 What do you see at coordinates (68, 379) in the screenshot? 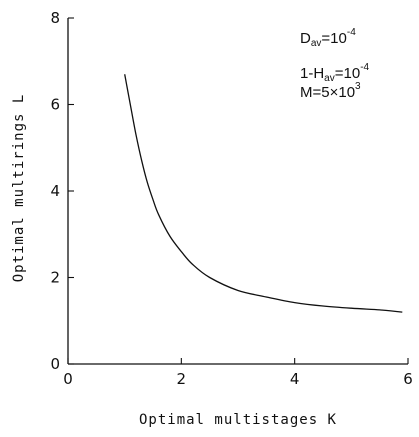
I see `x-tick-label: 0` at bounding box center [68, 379].